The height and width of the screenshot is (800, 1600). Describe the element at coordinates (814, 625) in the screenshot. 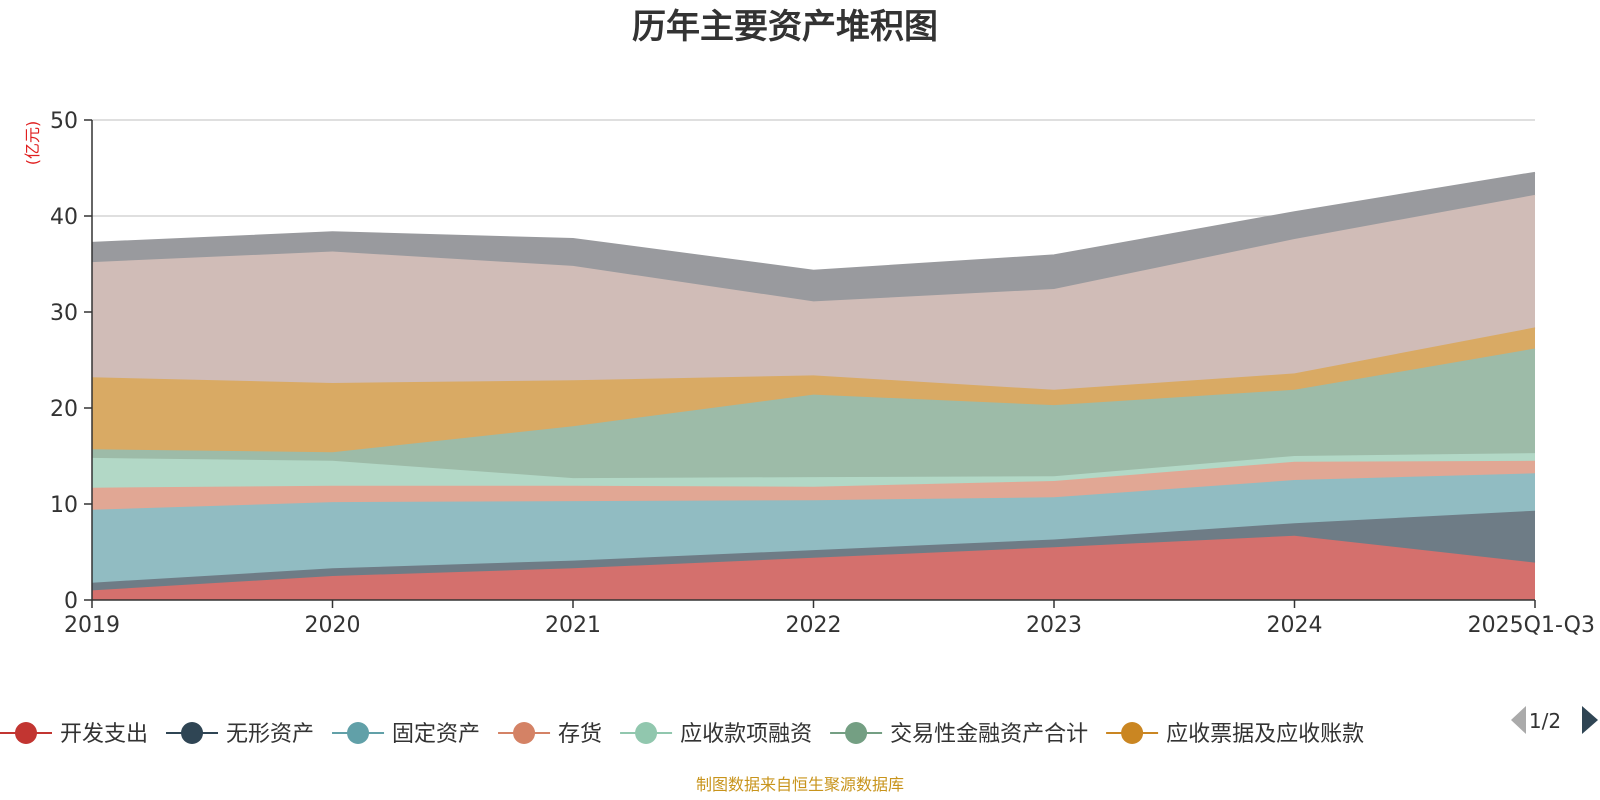

I see `x-tick-label: 2022` at that location.